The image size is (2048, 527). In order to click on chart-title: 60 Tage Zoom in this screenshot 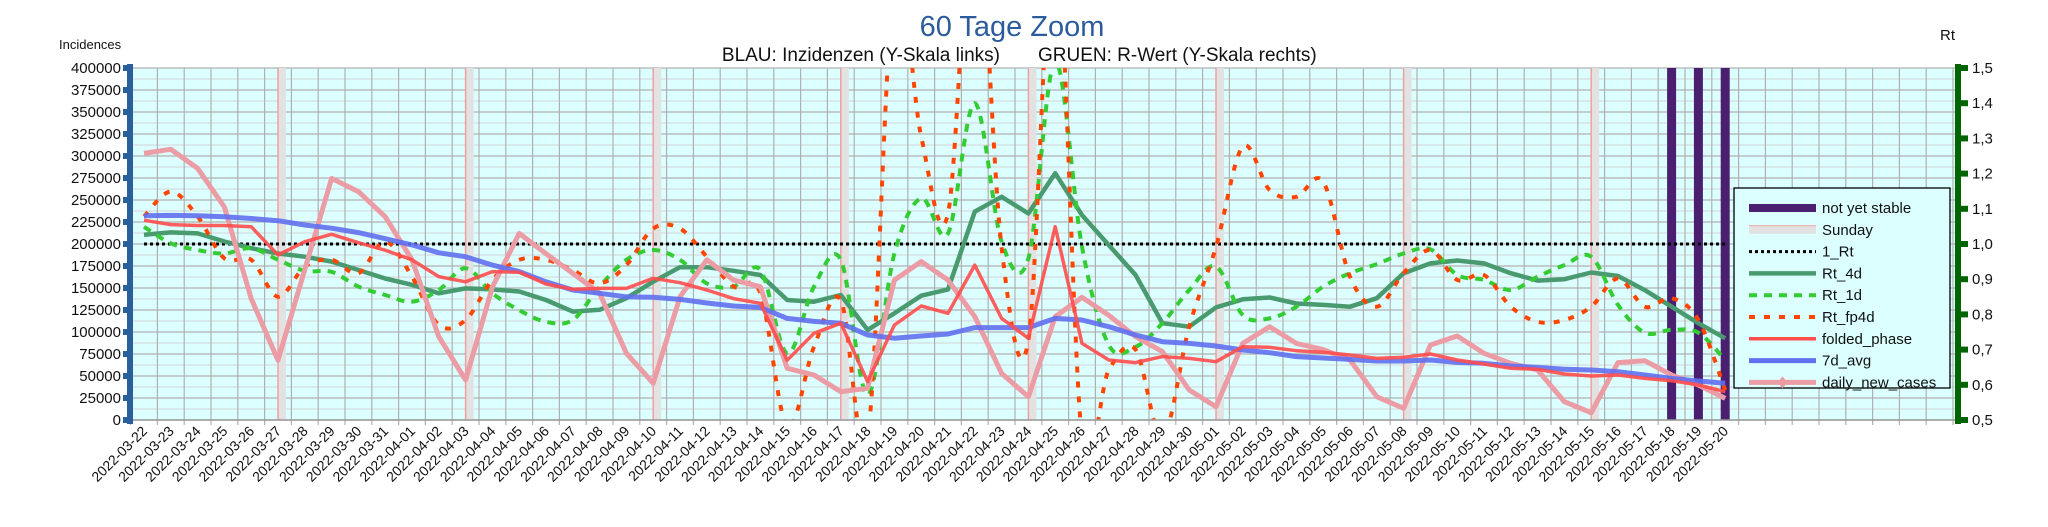, I will do `click(1012, 27)`.